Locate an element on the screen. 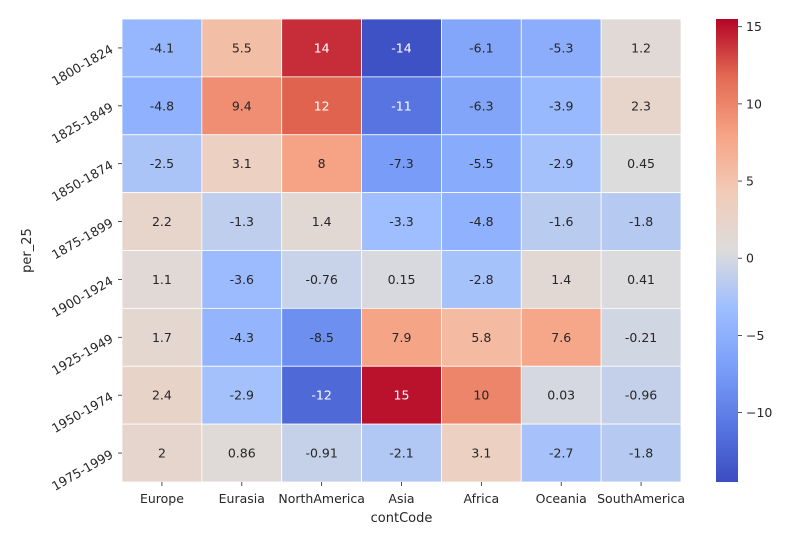  cell-value-label: 0.86 is located at coordinates (242, 453).